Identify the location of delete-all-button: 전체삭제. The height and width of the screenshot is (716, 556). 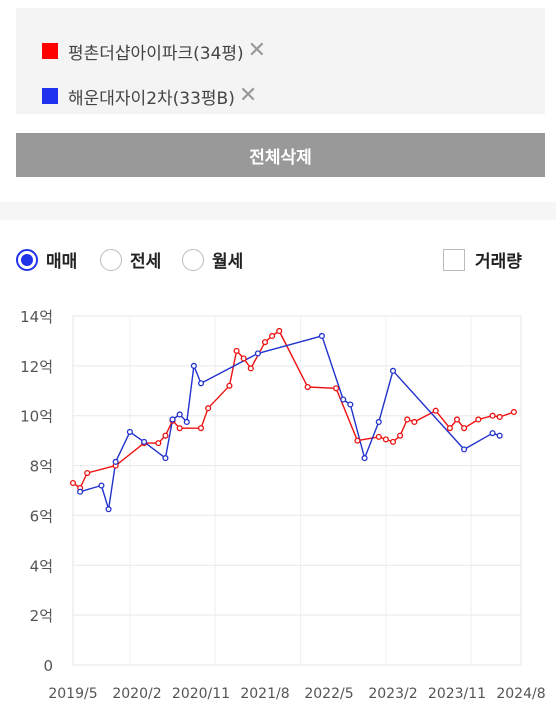
(280, 155).